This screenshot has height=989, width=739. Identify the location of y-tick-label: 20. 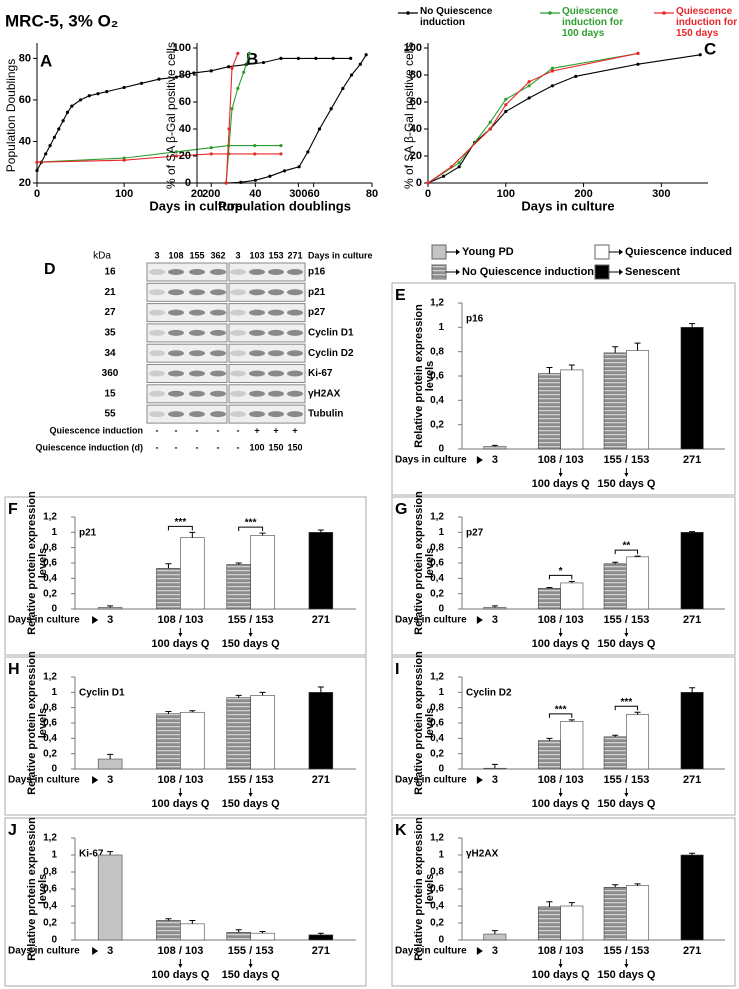
(416, 156).